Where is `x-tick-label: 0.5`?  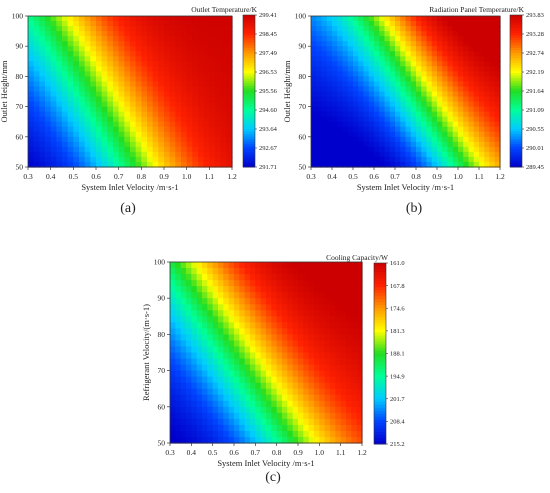 x-tick-label: 0.5 is located at coordinates (213, 452).